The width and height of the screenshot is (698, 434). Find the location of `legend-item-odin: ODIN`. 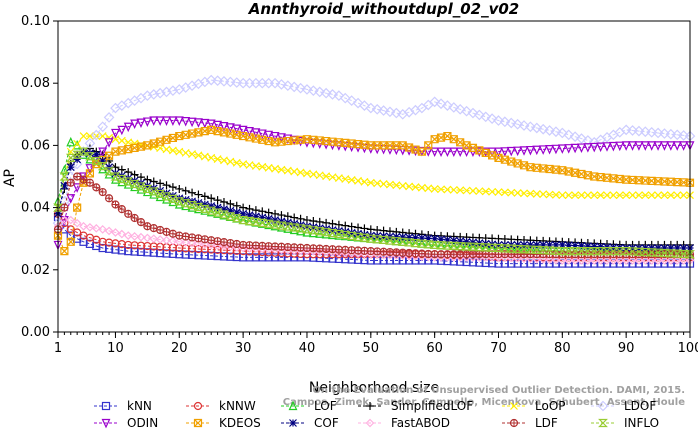

legend-item-odin: ODIN is located at coordinates (126, 423).